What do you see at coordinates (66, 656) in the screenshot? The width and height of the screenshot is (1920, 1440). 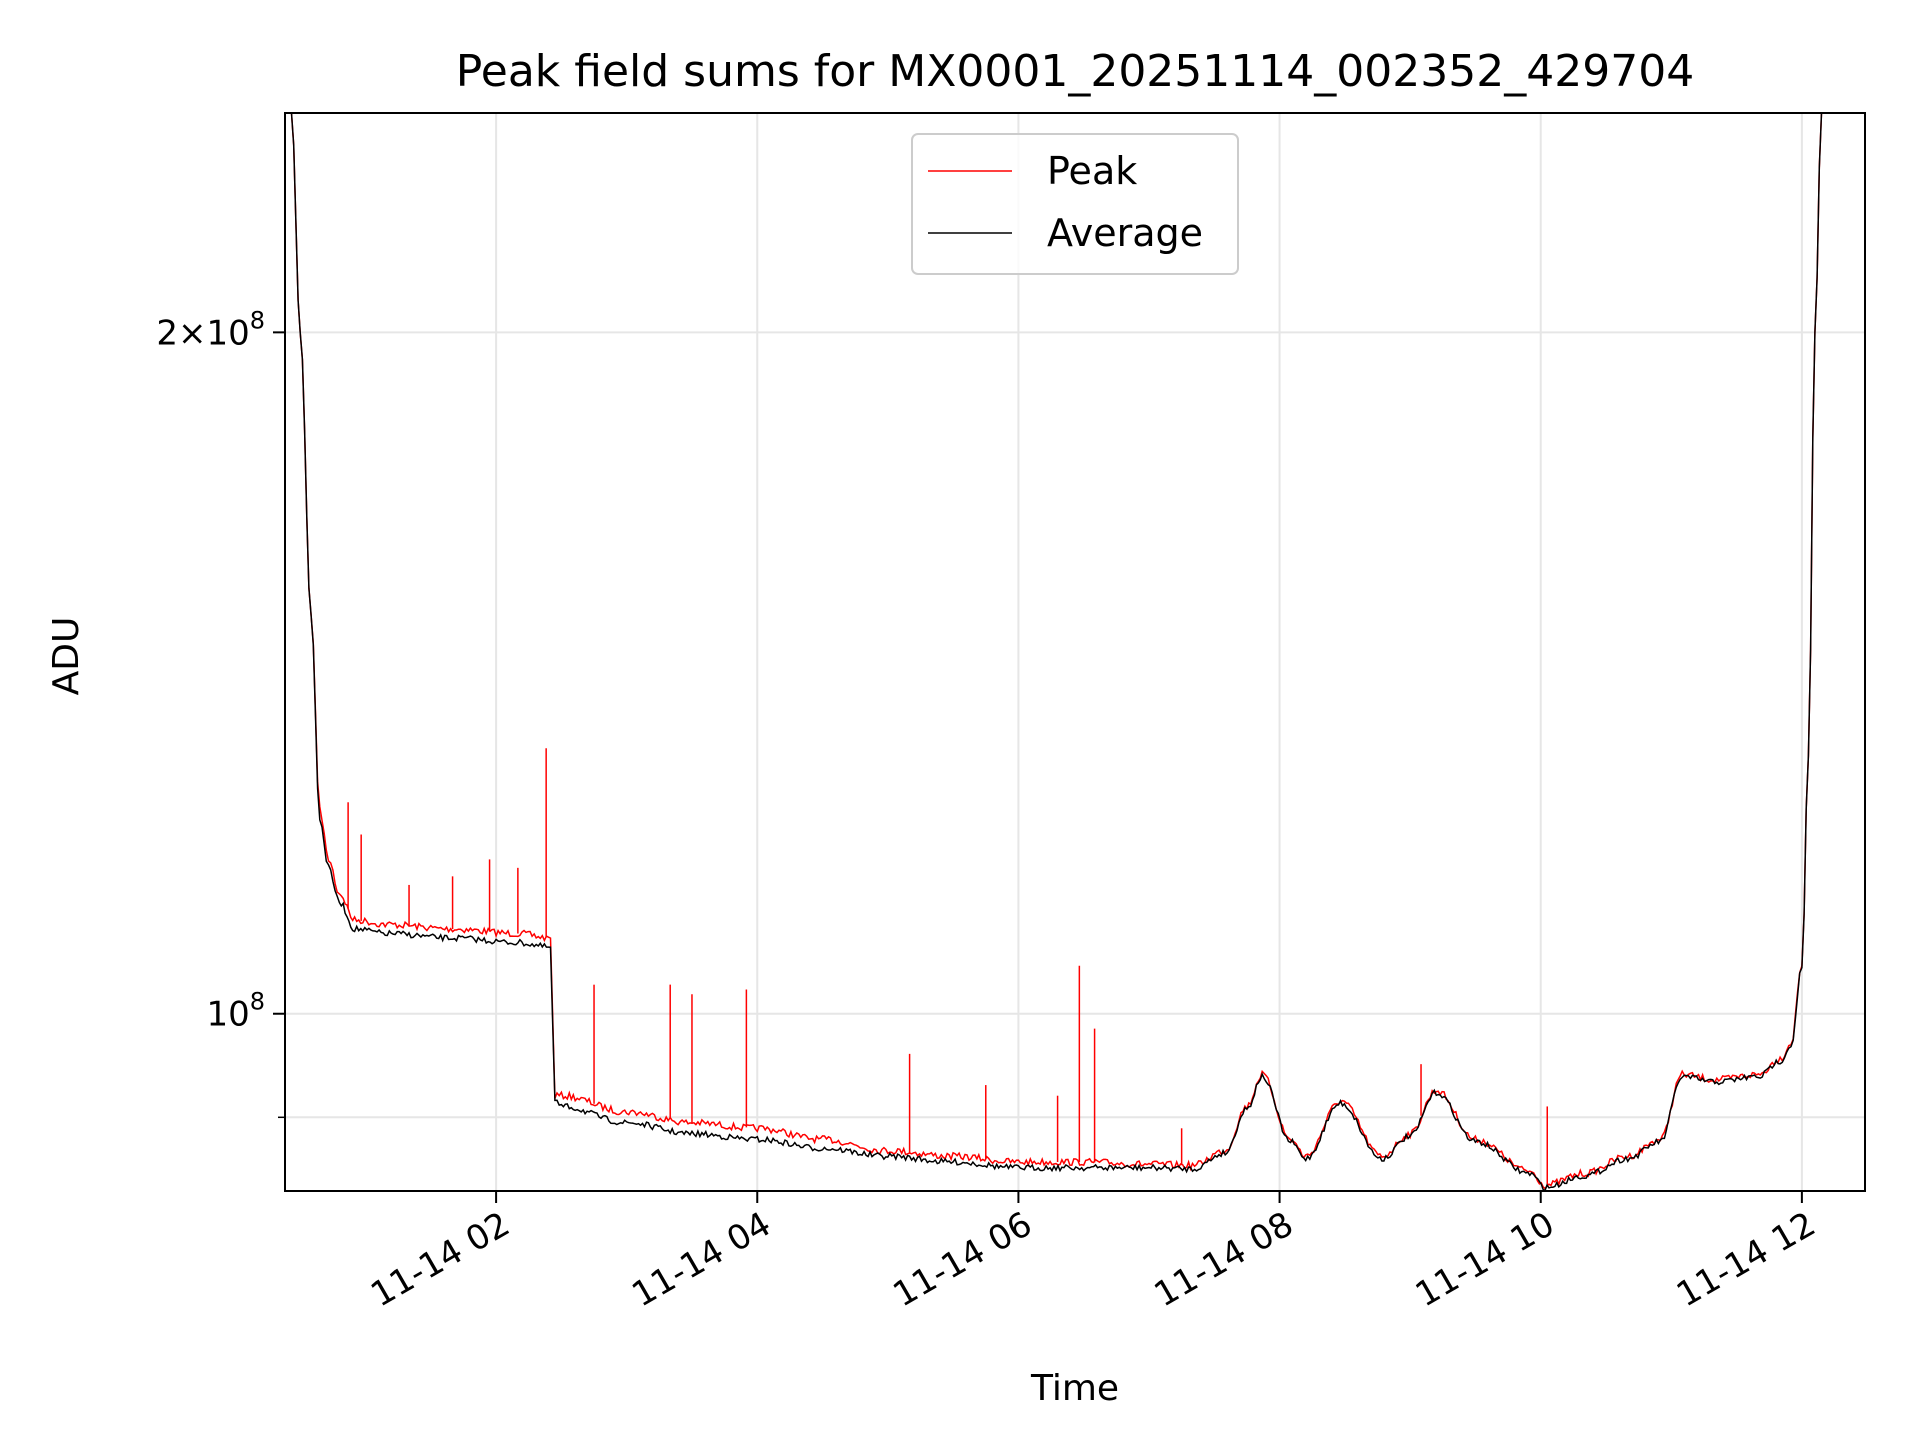 I see `y-axis-label: ADU` at bounding box center [66, 656].